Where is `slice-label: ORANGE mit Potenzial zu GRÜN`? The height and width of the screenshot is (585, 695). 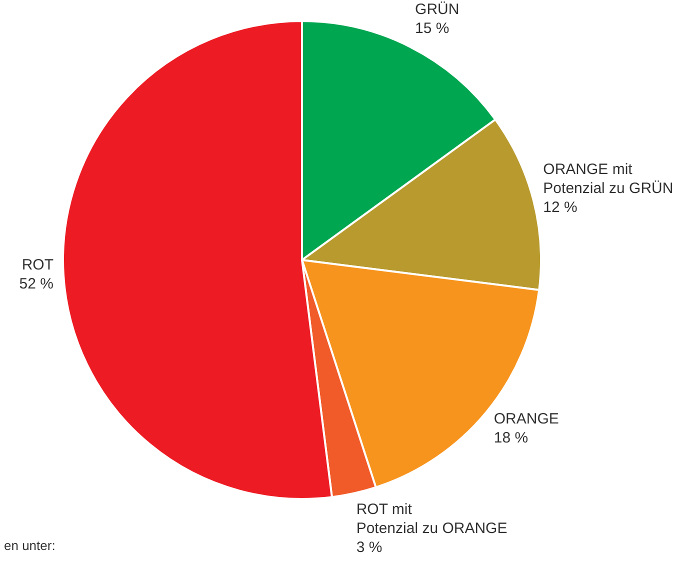 slice-label: ORANGE mit Potenzial zu GRÜN is located at coordinates (608, 179).